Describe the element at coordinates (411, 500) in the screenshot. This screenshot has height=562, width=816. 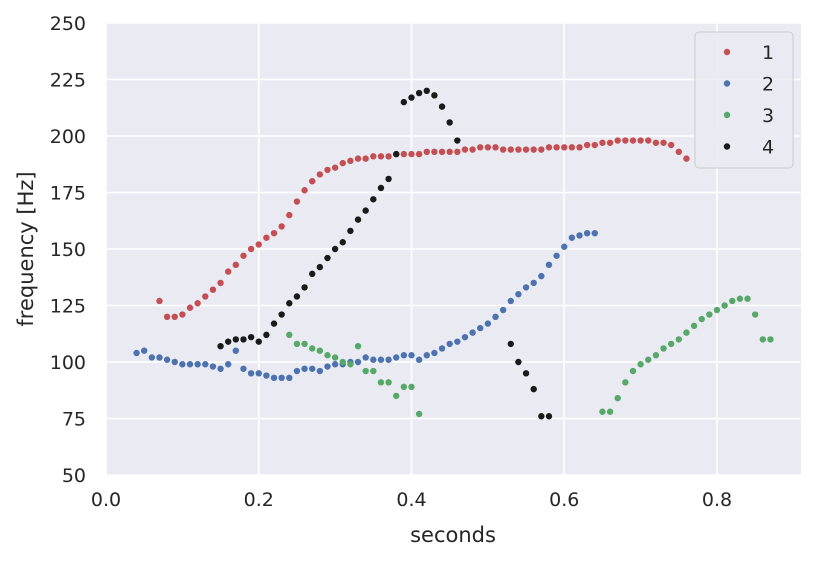
I see `x-tick-labels: 0.0 0.2 0.4 0.6 0.8` at that location.